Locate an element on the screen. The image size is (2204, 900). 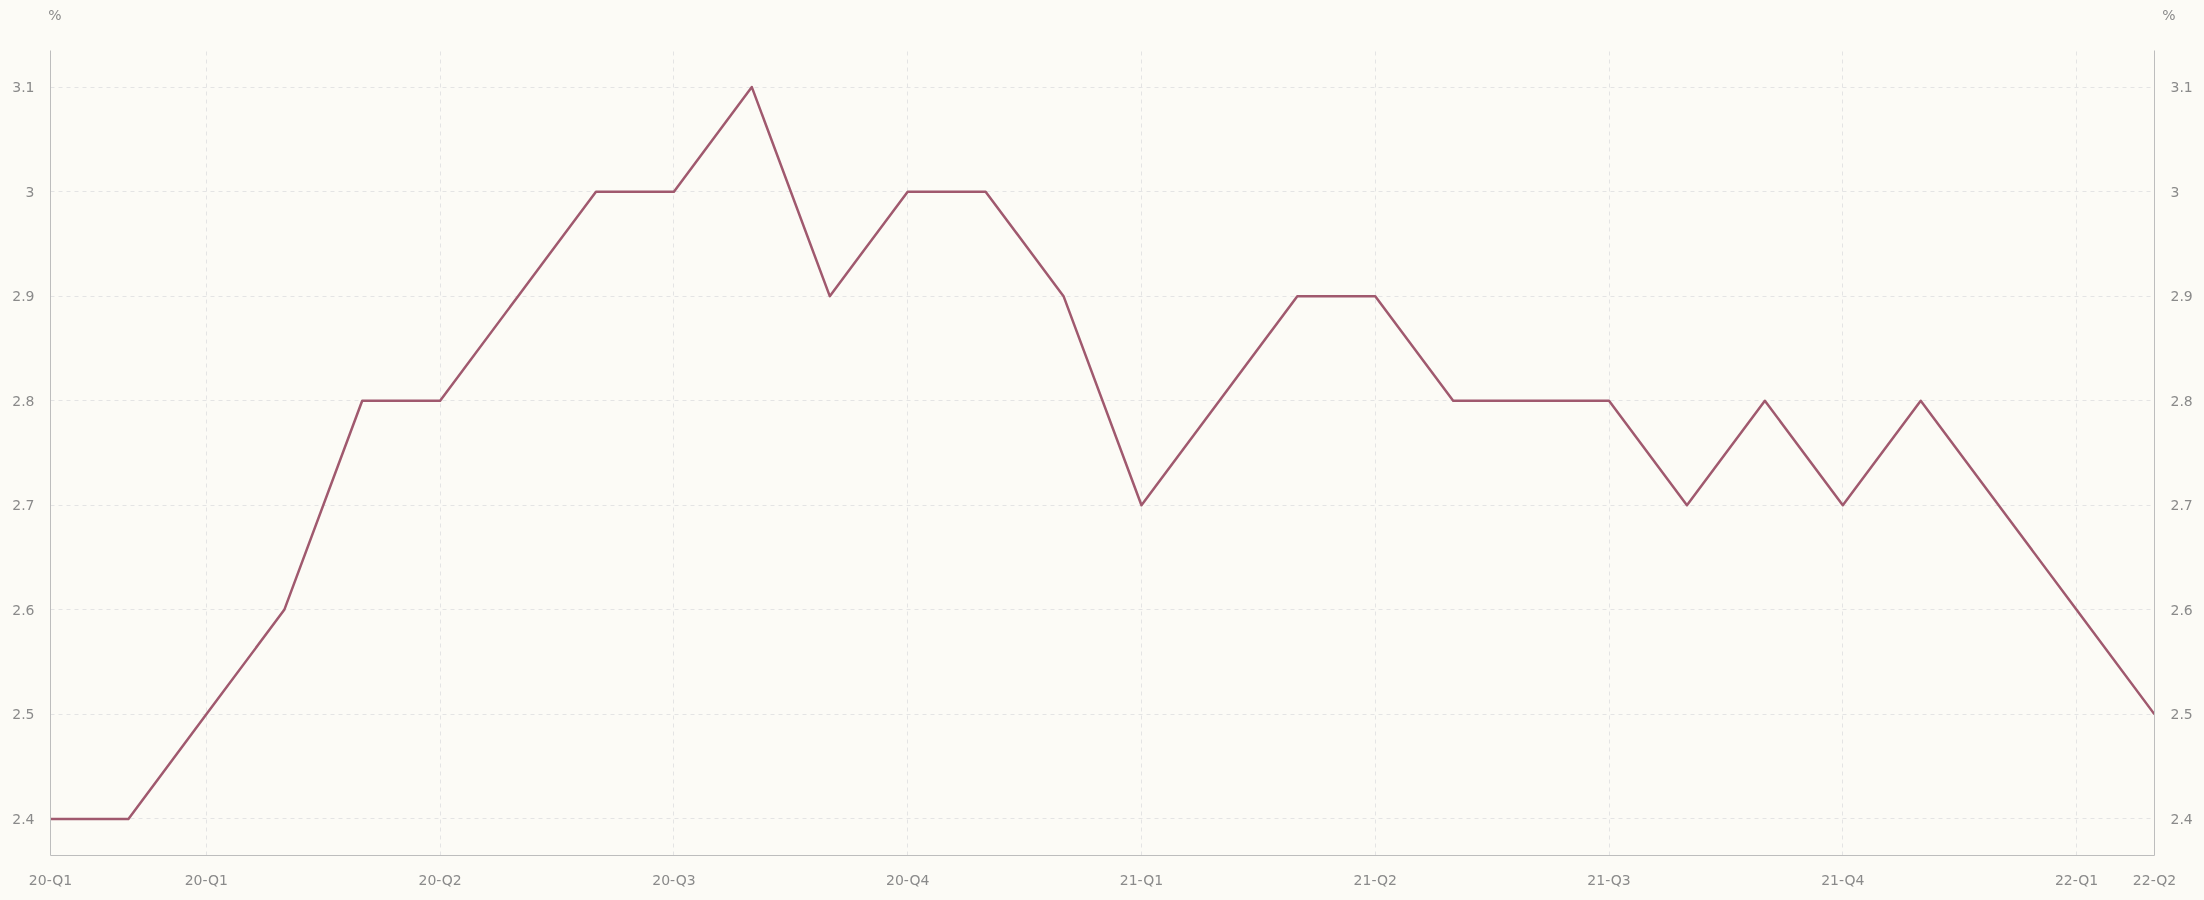
x-tick-label: 20-Q3 is located at coordinates (674, 879).